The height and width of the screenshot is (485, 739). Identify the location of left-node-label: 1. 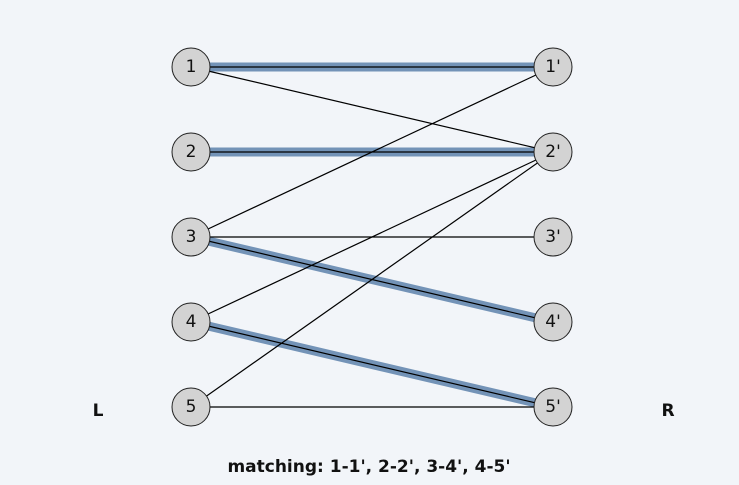
(191, 67).